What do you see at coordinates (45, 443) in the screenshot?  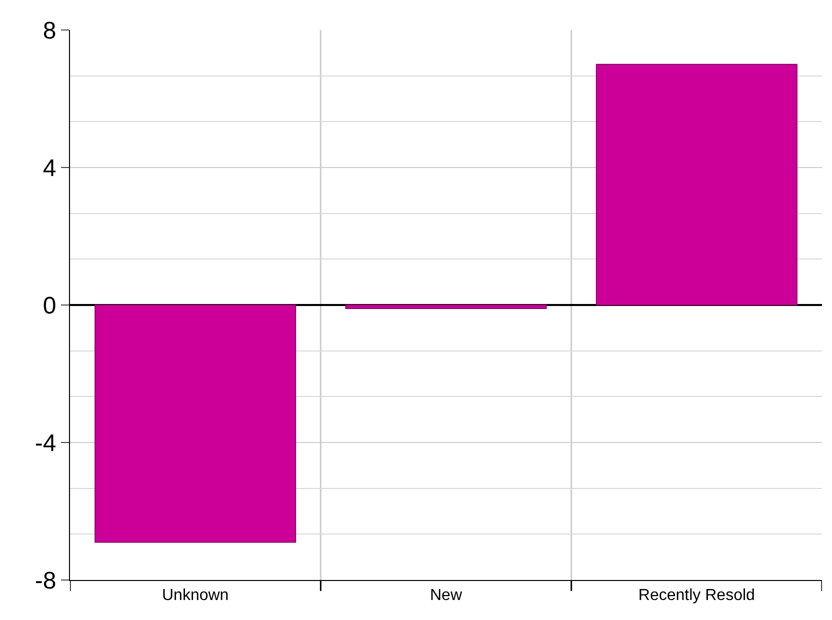 I see `y-tick-label: -4` at bounding box center [45, 443].